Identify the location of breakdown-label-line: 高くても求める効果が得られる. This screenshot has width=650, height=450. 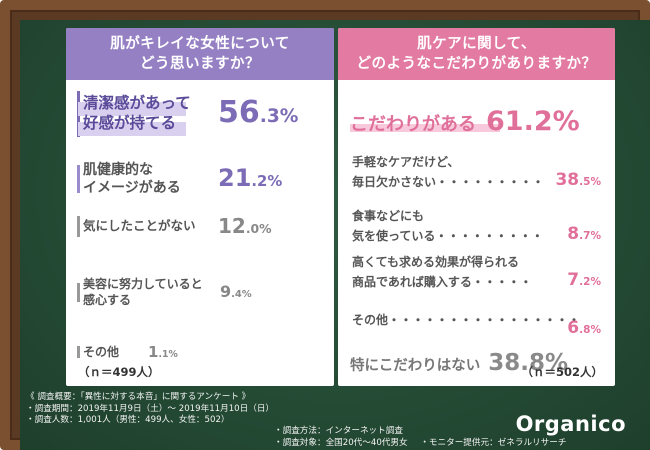
(436, 262).